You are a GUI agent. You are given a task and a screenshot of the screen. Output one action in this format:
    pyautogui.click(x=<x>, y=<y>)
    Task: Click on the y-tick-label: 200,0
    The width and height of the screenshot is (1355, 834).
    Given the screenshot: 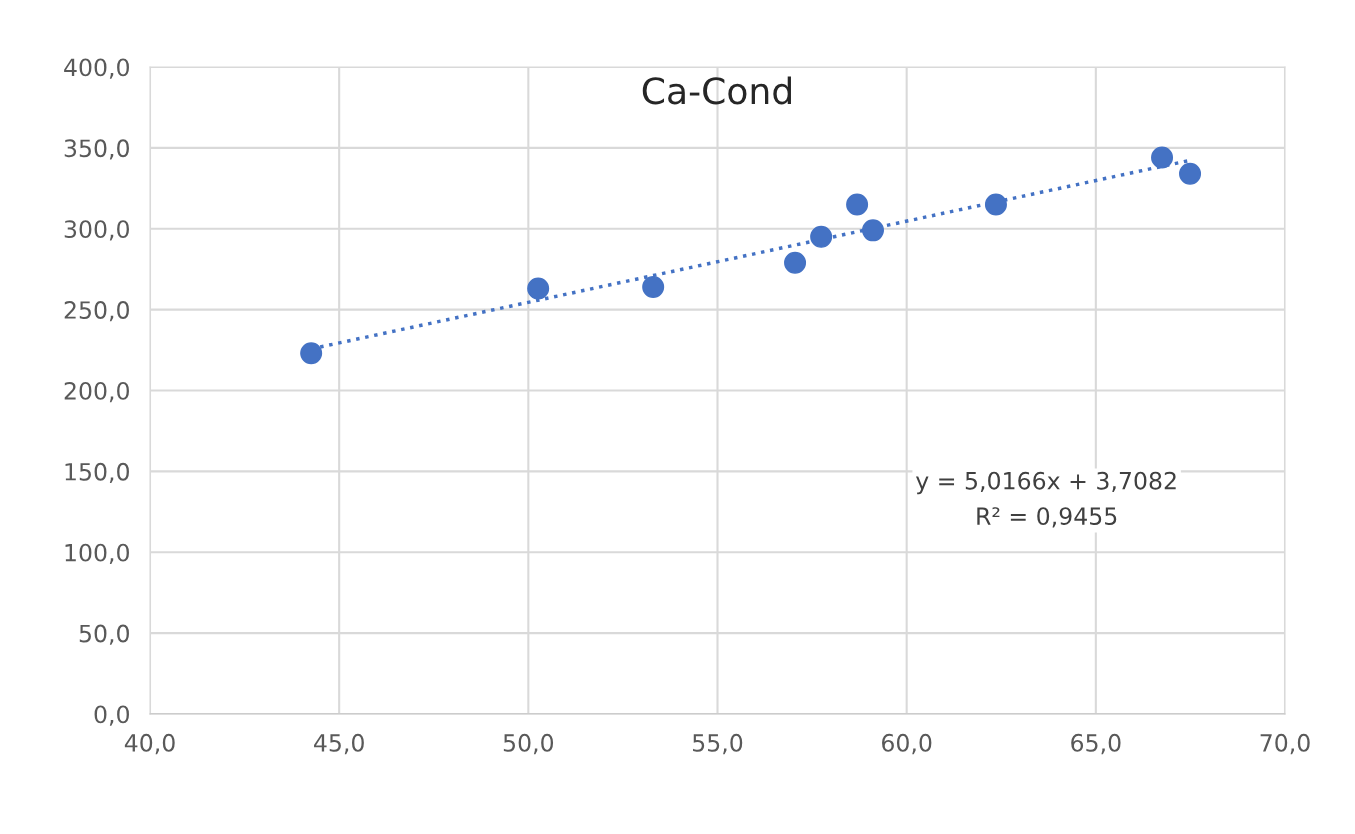 What is the action you would take?
    pyautogui.click(x=96, y=392)
    